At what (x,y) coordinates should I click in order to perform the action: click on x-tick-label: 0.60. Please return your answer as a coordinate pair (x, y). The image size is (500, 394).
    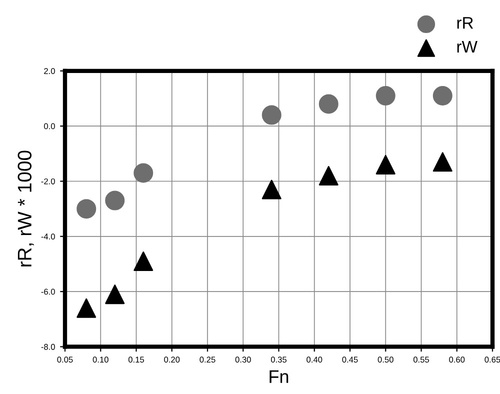
    Looking at the image, I should click on (457, 359).